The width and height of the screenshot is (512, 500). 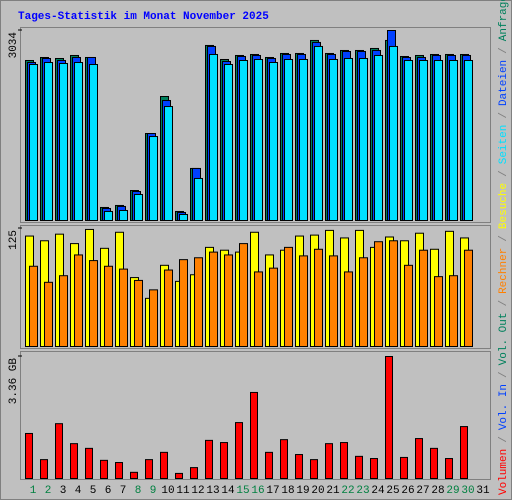 What do you see at coordinates (504, 339) in the screenshot?
I see `legend-item: Vol. Out` at bounding box center [504, 339].